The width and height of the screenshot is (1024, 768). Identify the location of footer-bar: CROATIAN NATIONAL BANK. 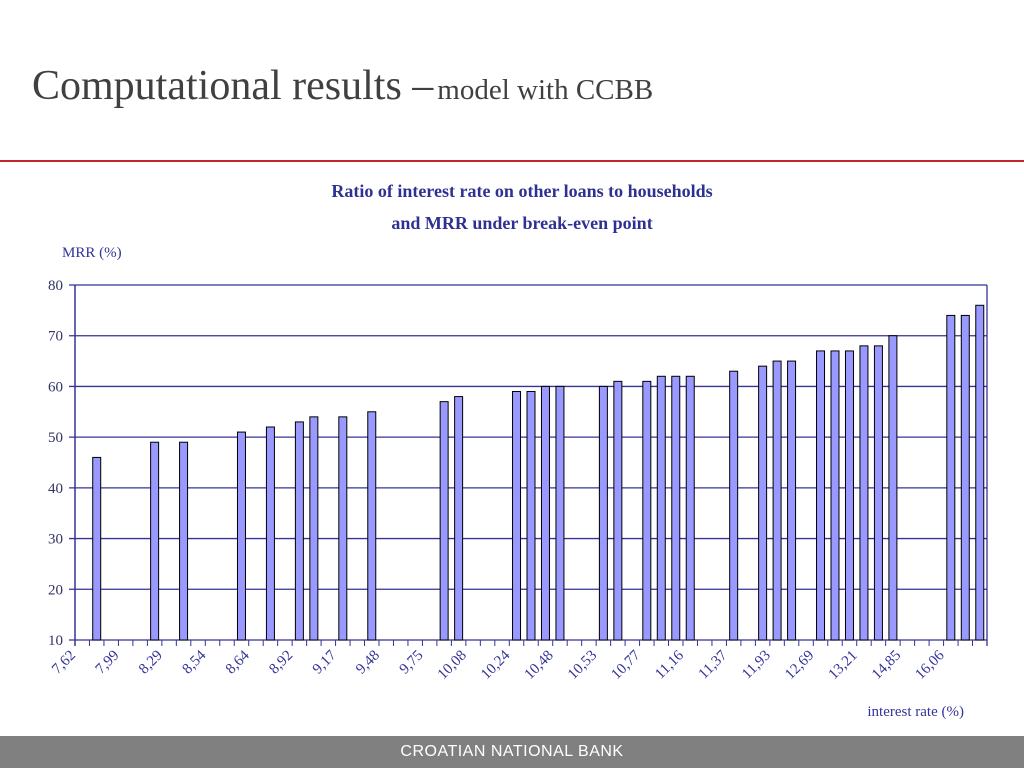
(512, 752).